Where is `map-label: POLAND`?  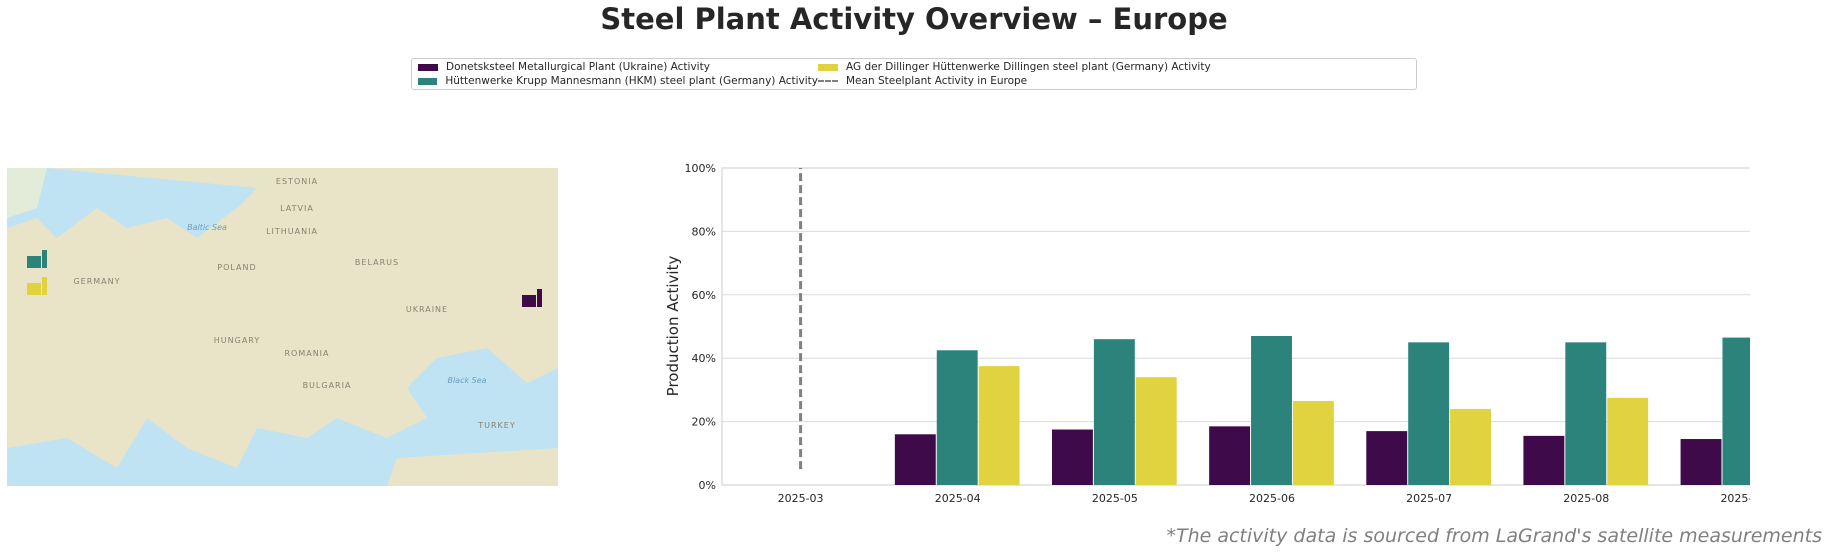 map-label: POLAND is located at coordinates (236, 267).